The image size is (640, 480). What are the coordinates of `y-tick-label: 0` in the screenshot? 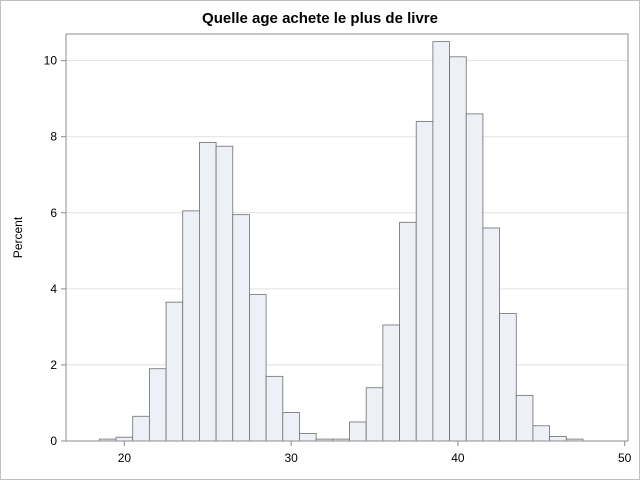 It's located at (53, 441).